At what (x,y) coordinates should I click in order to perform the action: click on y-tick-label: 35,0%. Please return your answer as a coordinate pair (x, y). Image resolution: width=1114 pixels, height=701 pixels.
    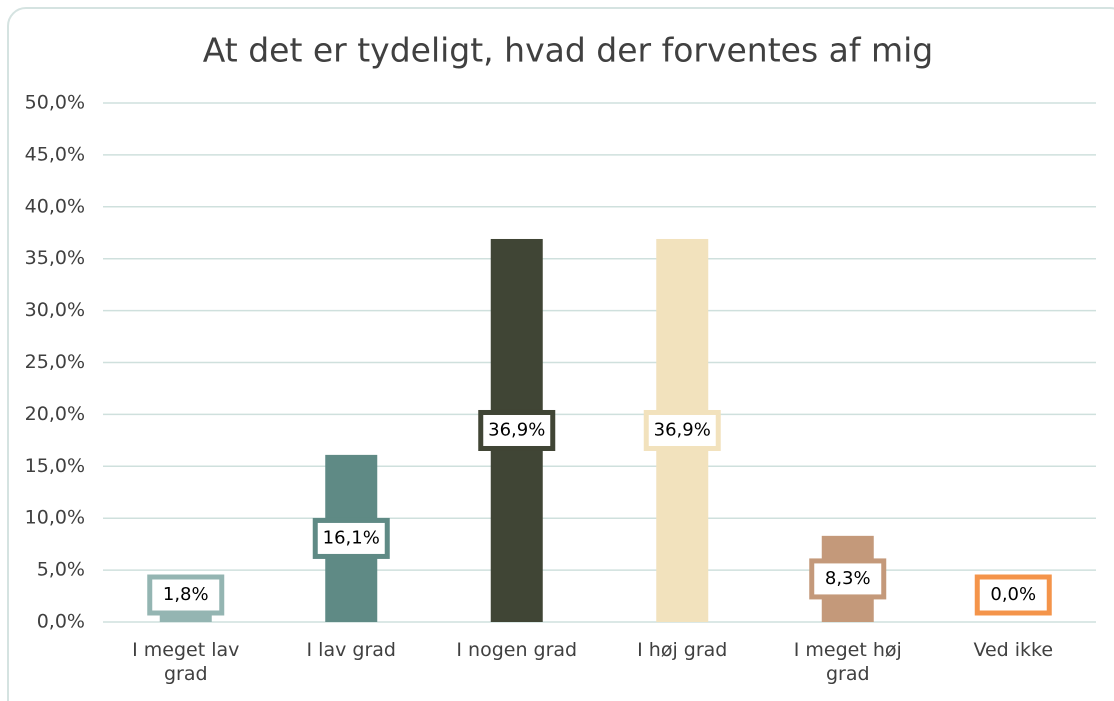
    Looking at the image, I should click on (55, 258).